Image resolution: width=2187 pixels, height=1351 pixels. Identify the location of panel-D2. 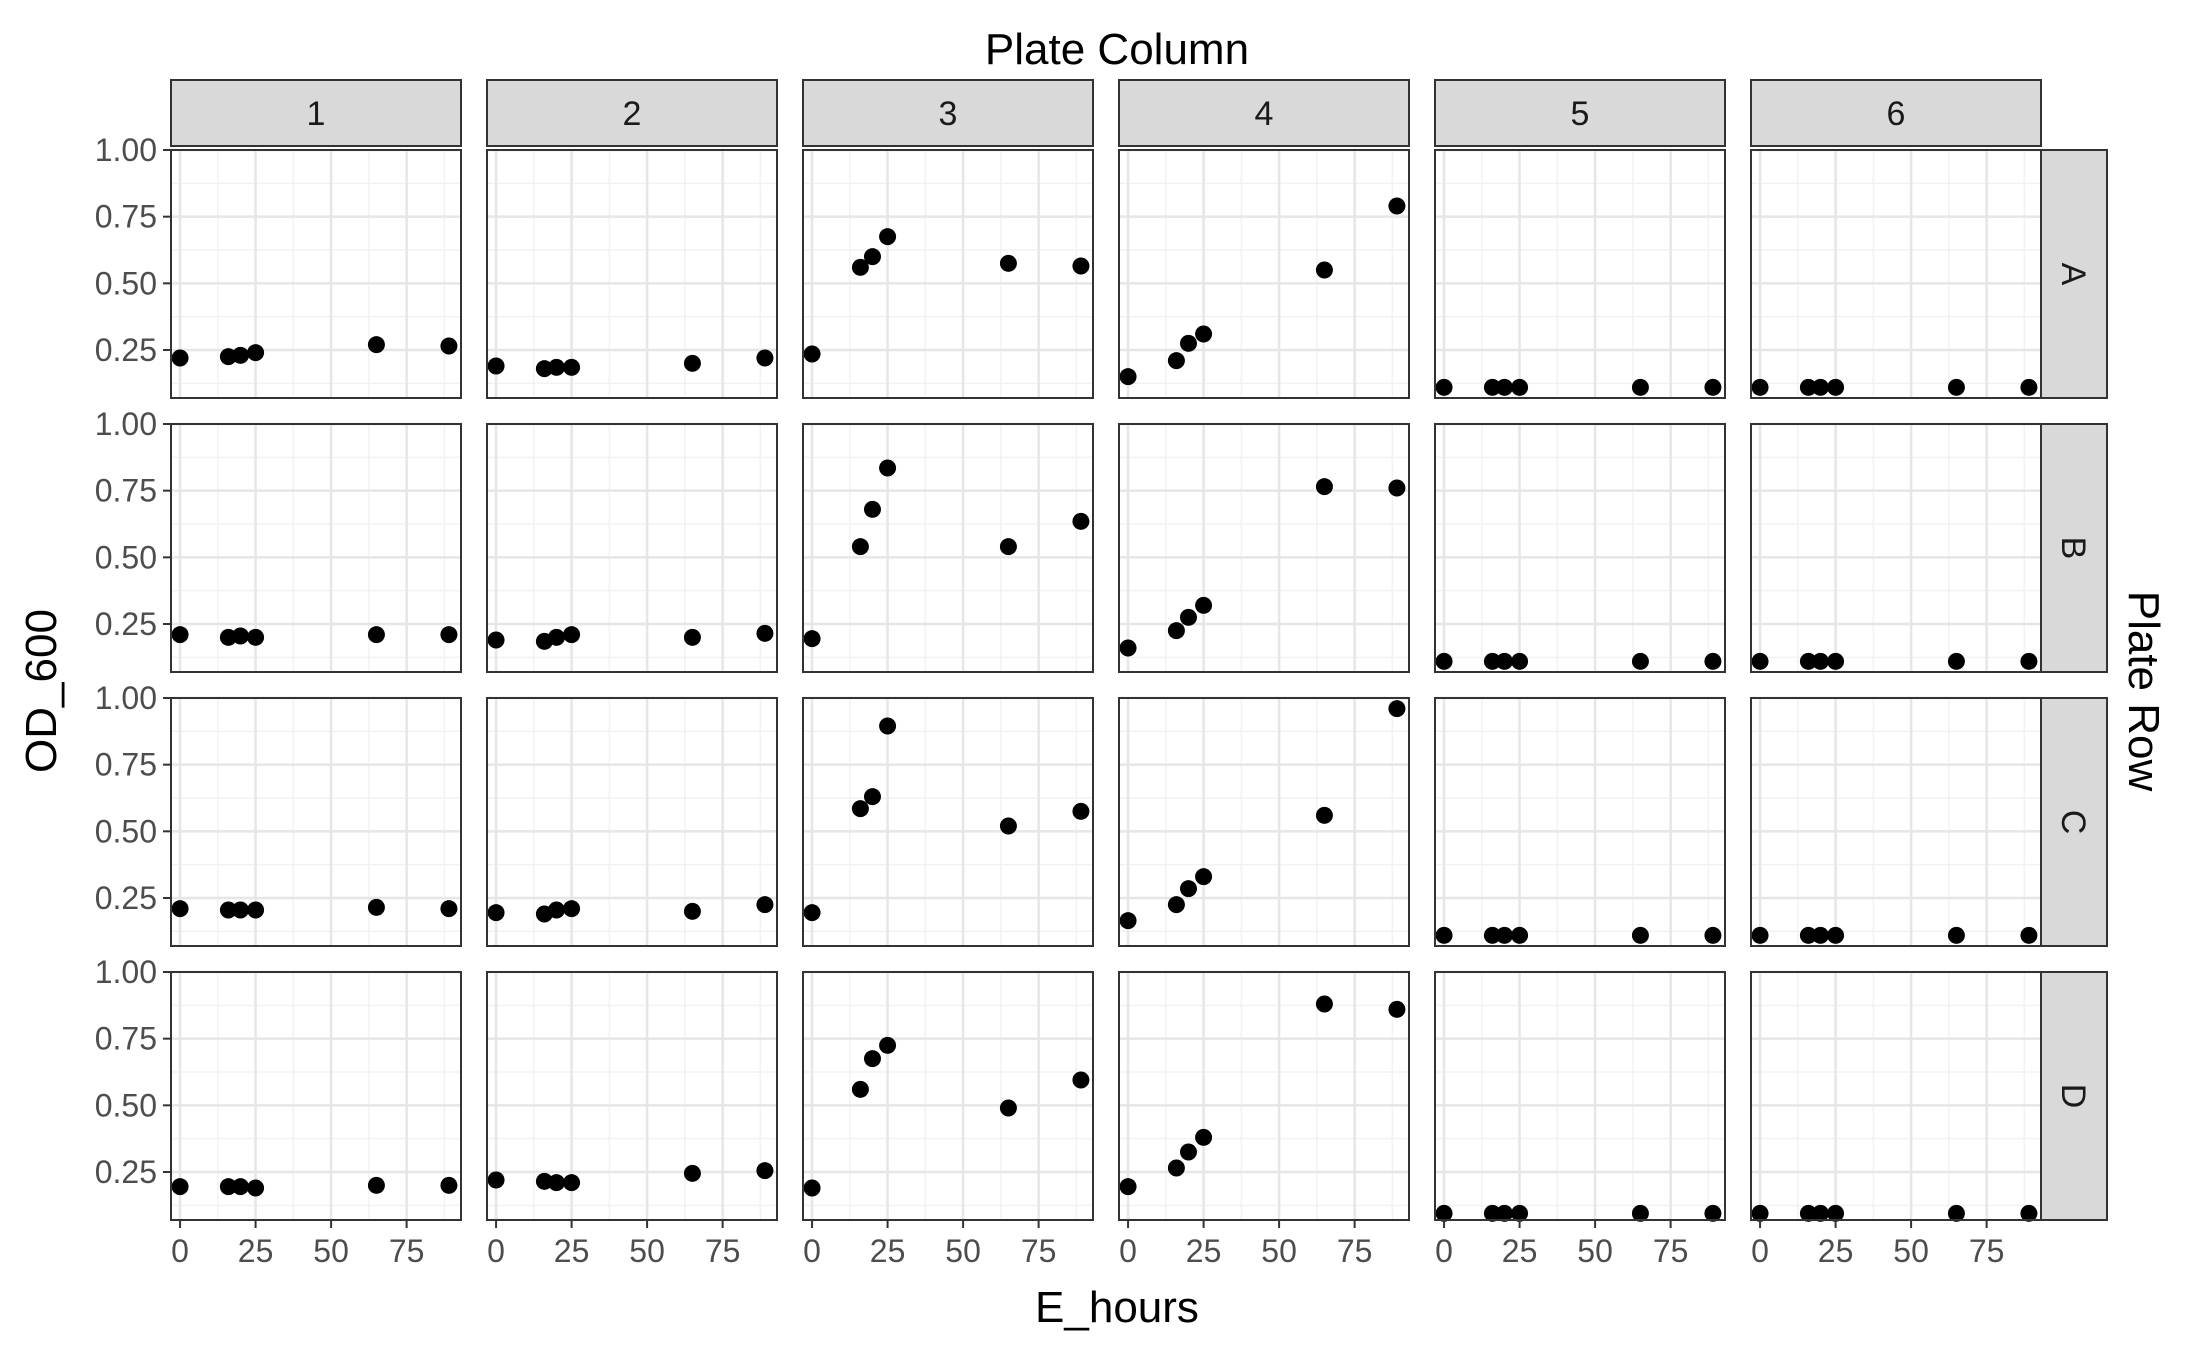
(632, 1095).